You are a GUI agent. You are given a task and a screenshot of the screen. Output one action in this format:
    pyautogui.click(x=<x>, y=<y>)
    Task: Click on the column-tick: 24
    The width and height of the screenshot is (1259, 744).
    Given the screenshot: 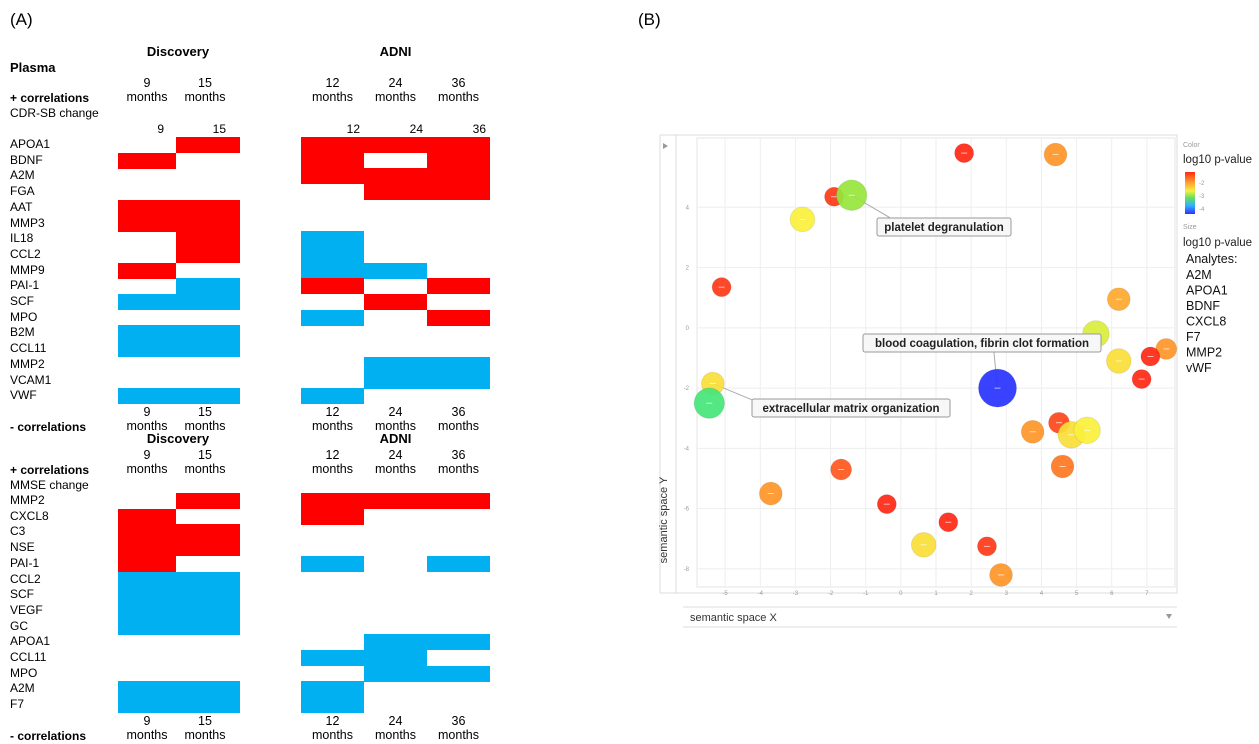 What is the action you would take?
    pyautogui.click(x=416, y=129)
    